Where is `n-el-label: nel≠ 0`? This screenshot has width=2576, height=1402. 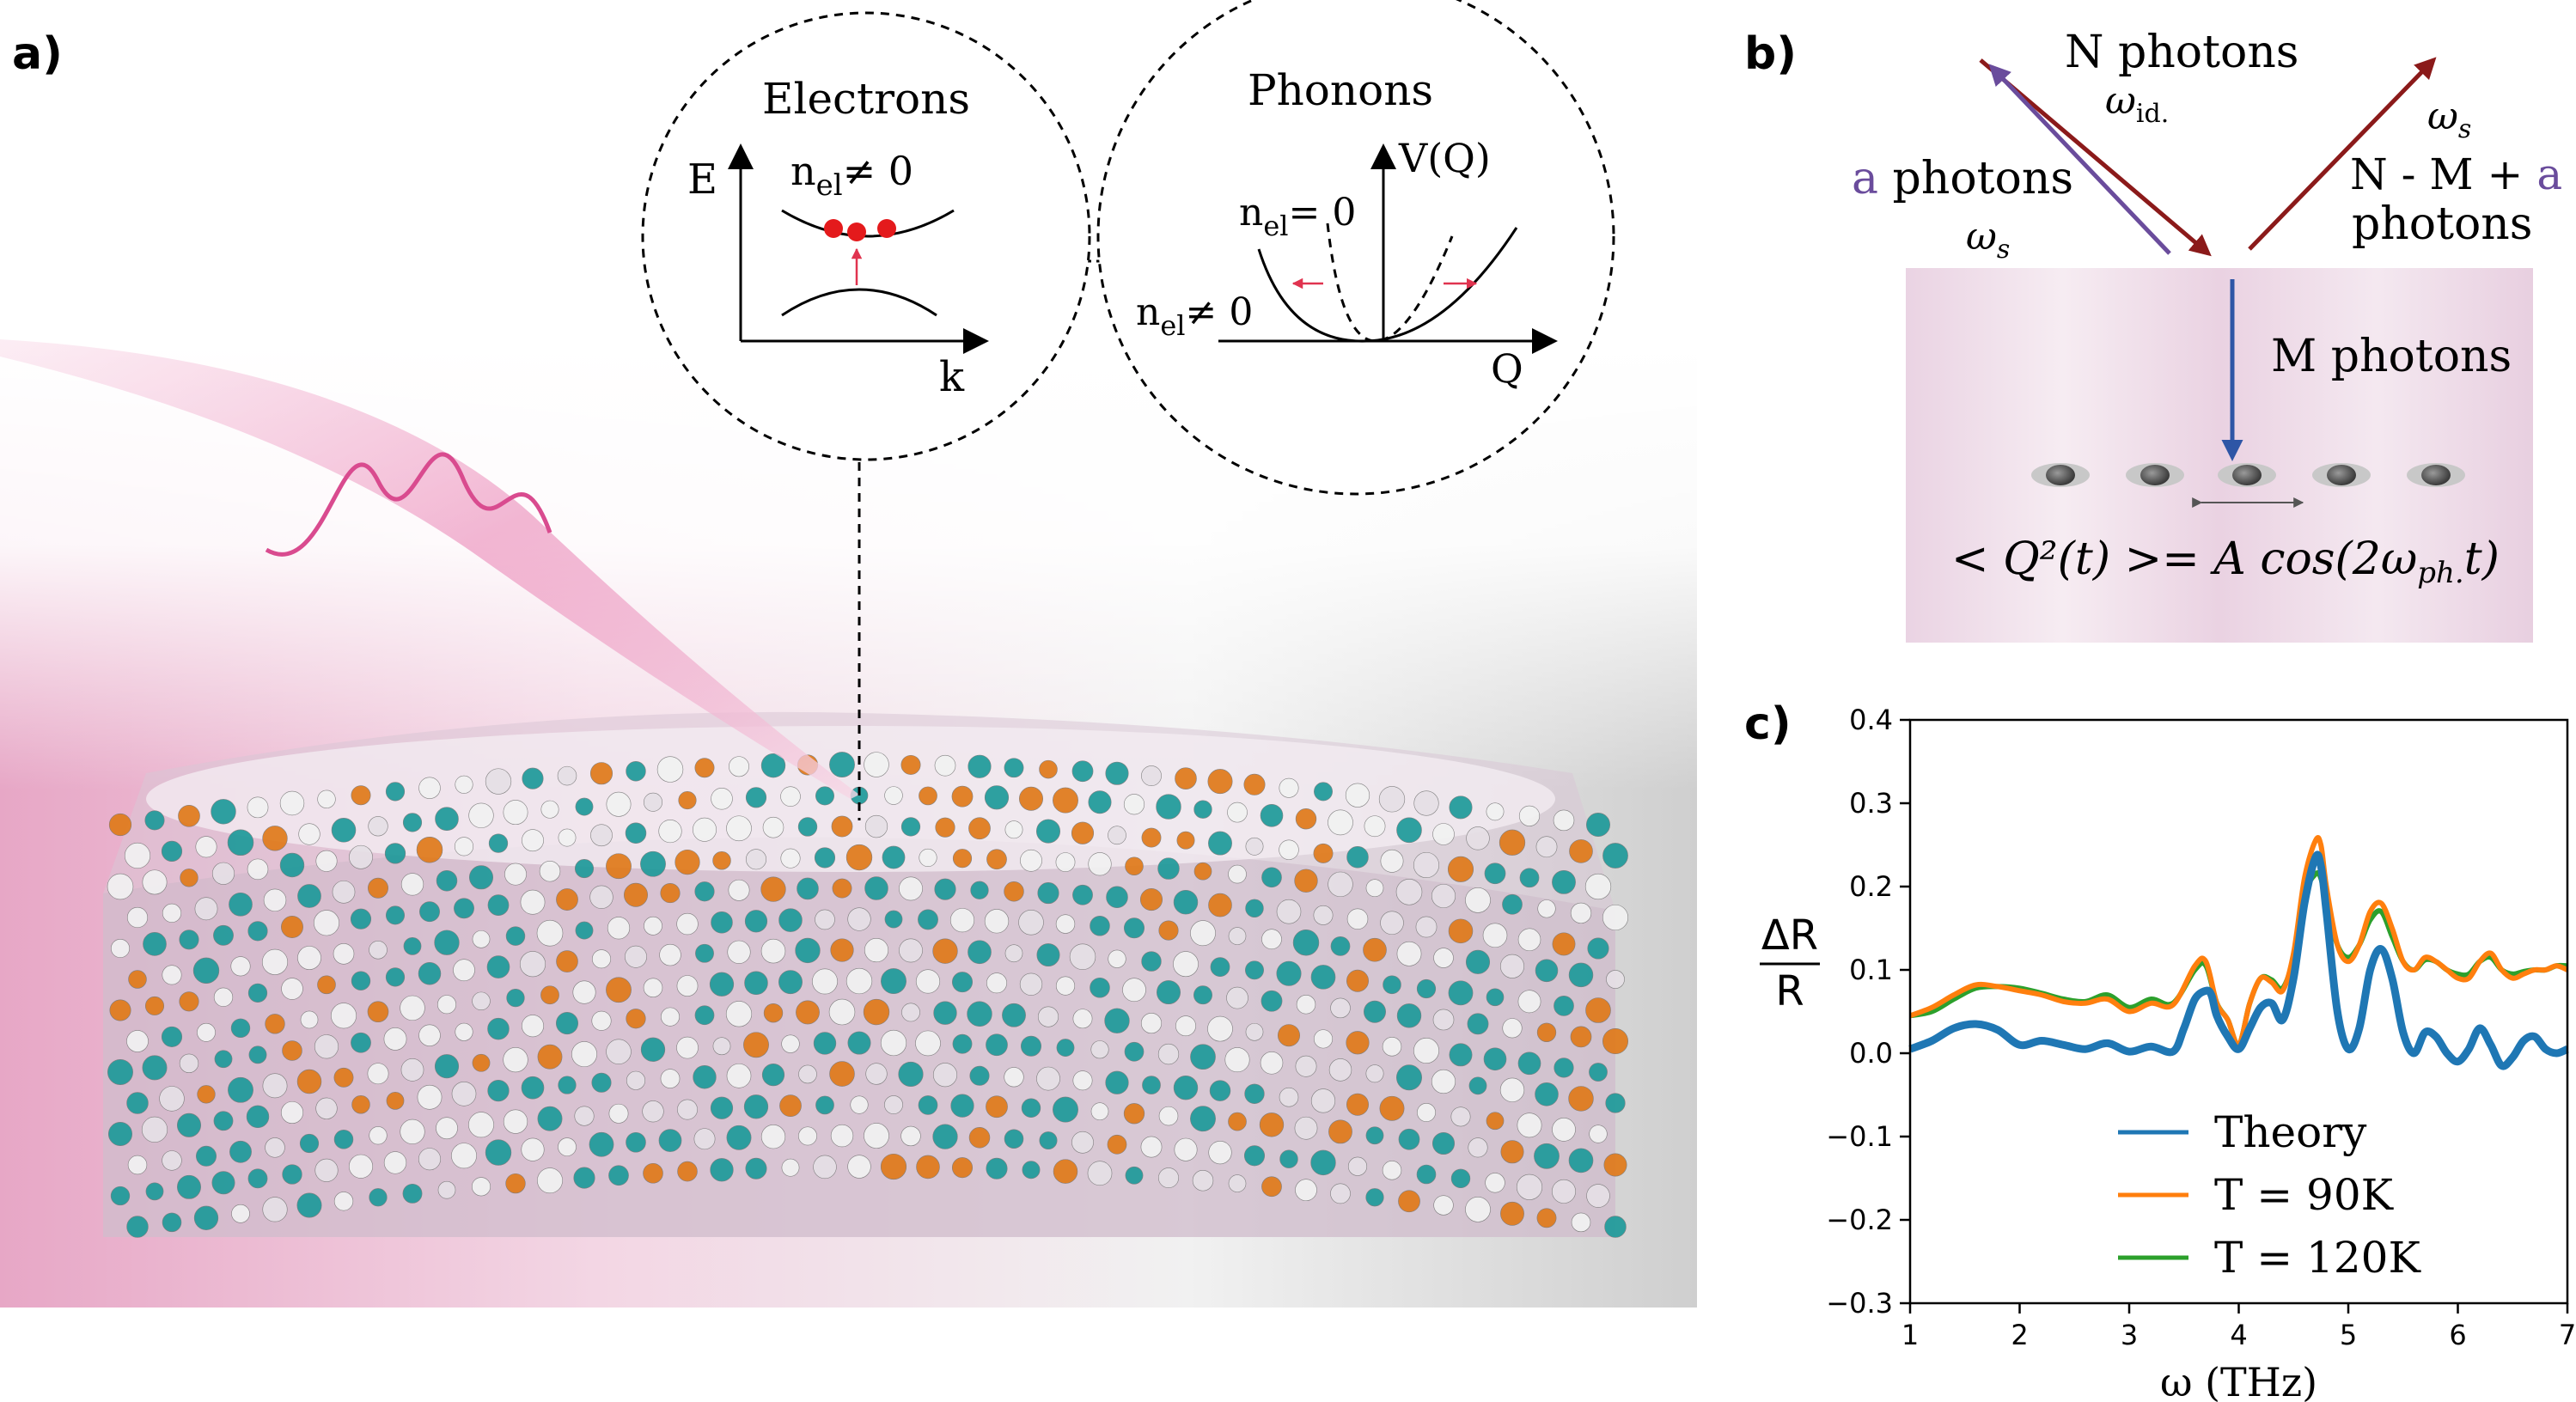 n-el-label: nel≠ 0 is located at coordinates (852, 175).